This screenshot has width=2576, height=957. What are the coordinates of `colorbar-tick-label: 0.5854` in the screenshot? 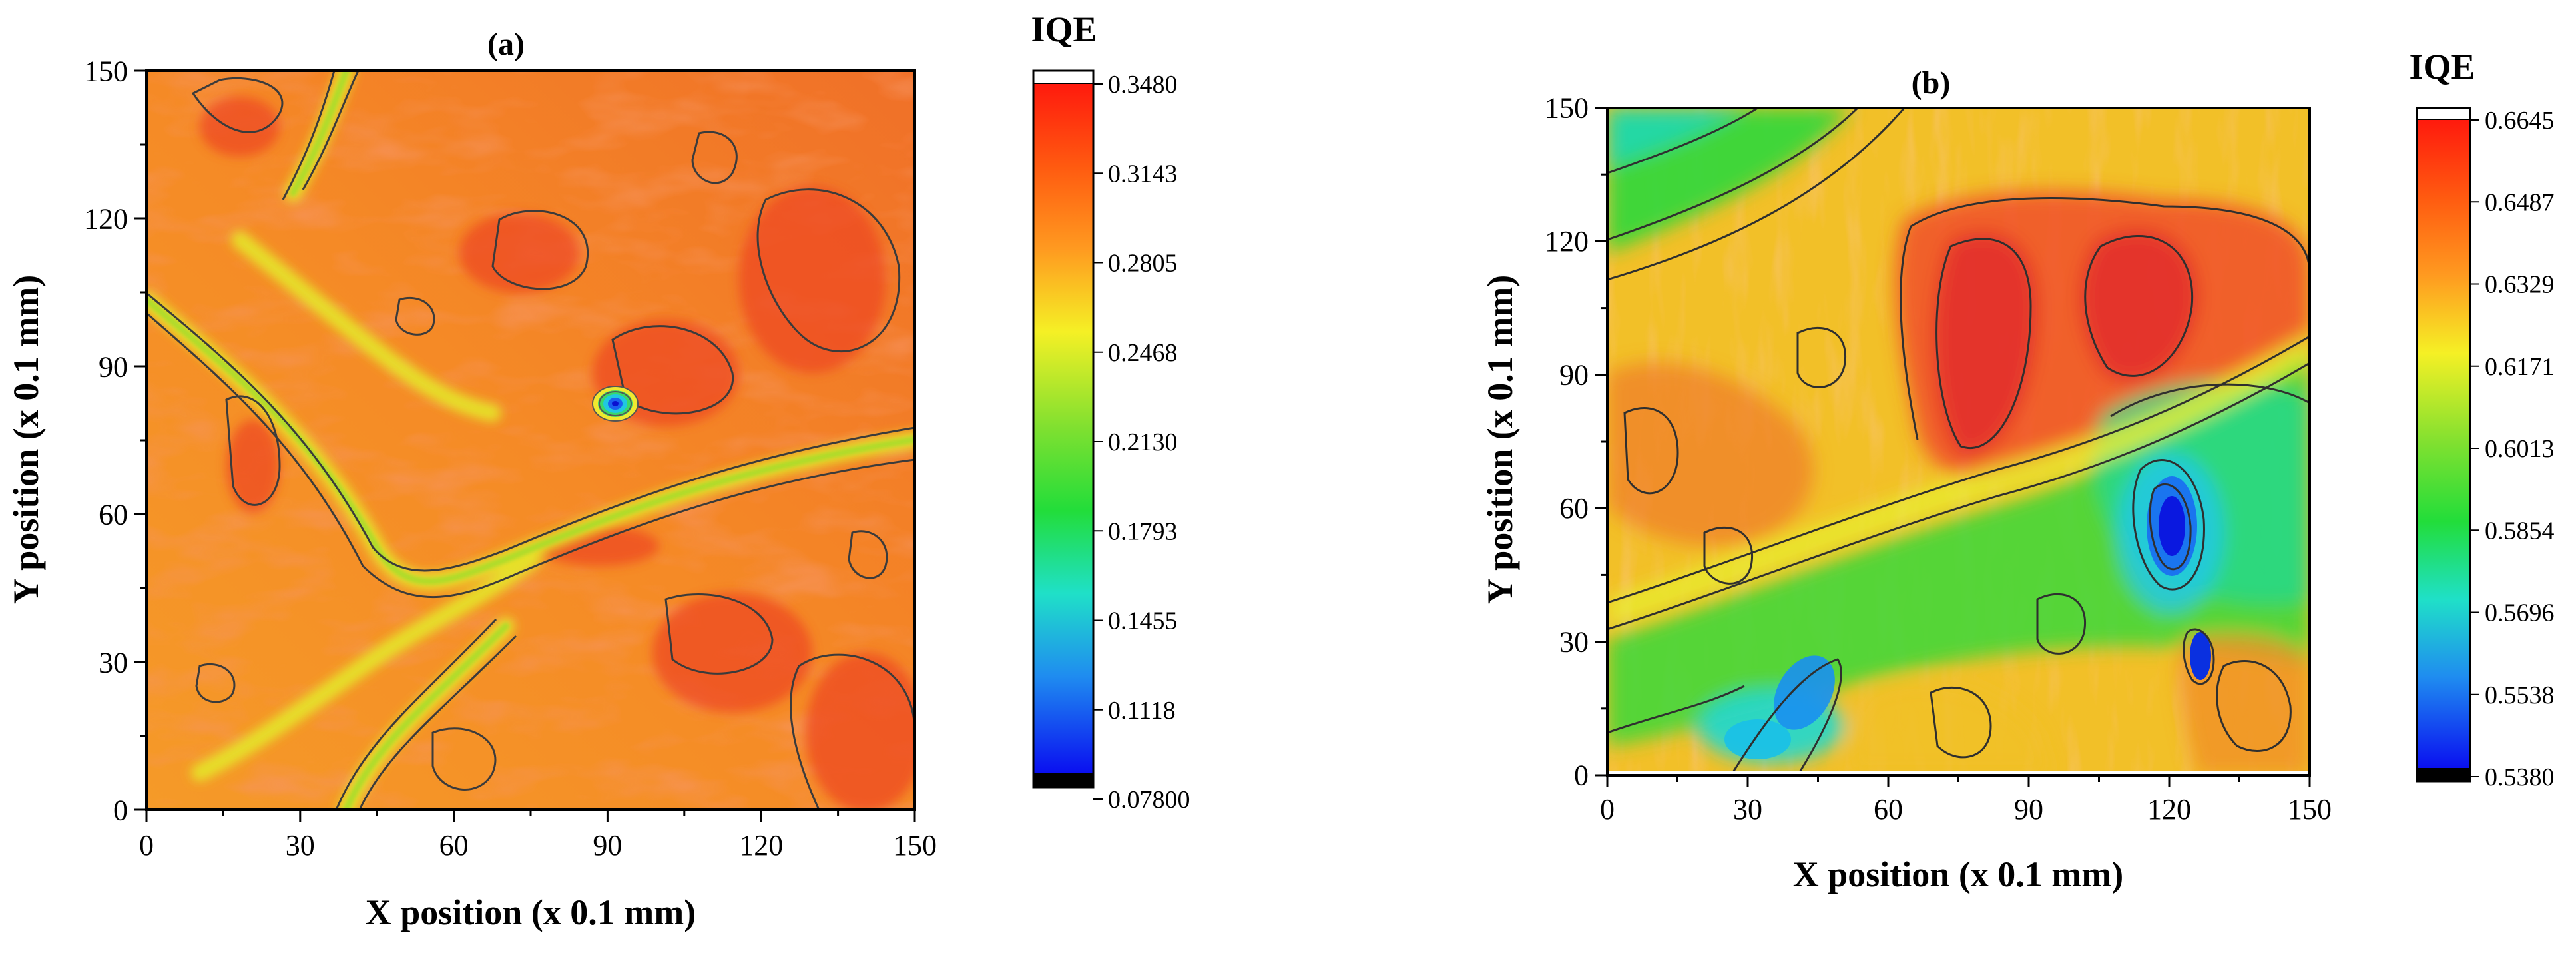 It's located at (2520, 531).